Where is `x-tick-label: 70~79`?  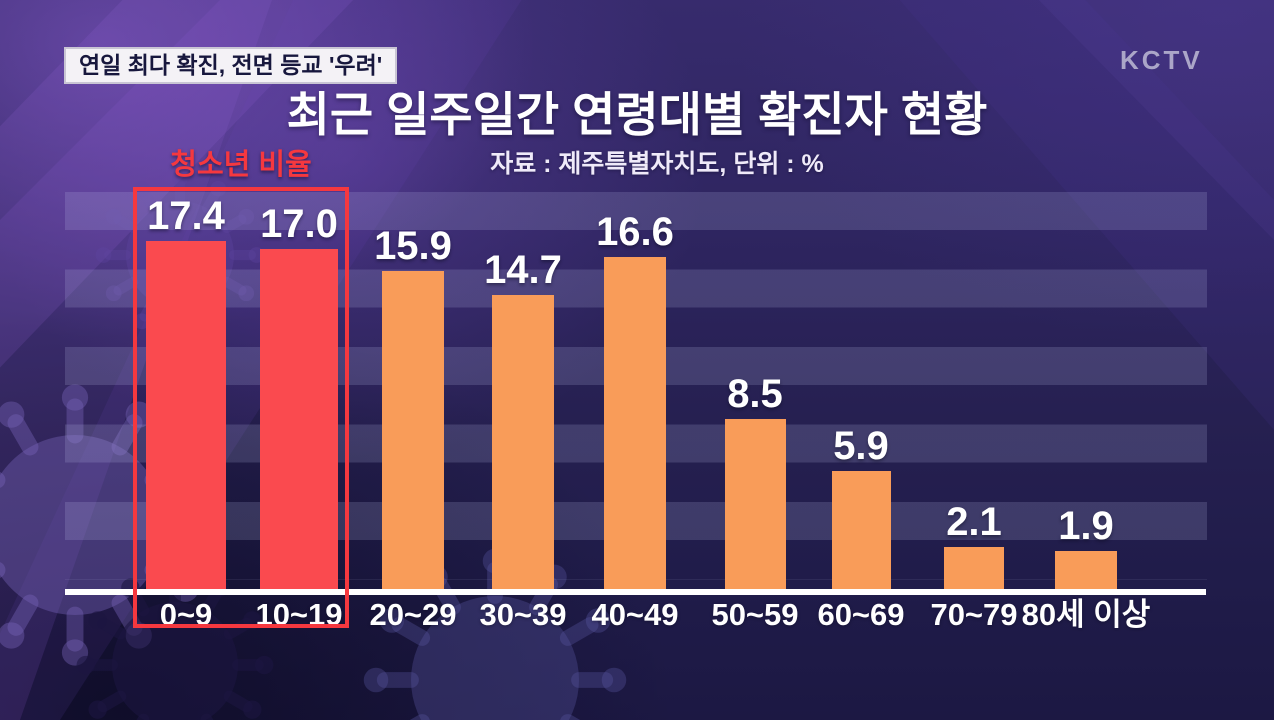
x-tick-label: 70~79 is located at coordinates (974, 614).